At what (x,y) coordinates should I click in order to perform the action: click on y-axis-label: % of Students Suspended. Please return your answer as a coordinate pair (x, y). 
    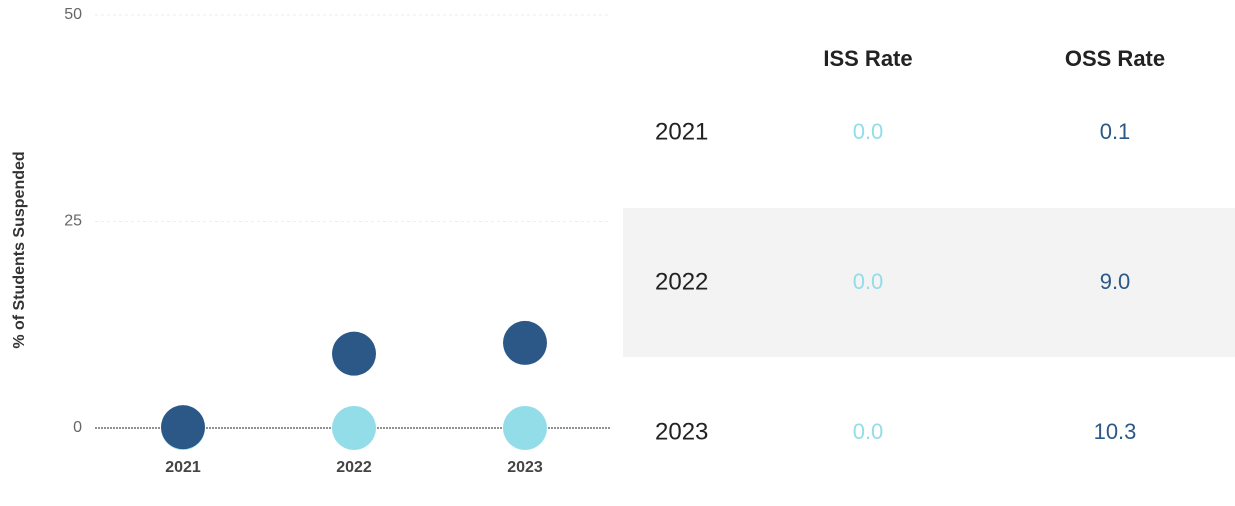
    Looking at the image, I should click on (19, 249).